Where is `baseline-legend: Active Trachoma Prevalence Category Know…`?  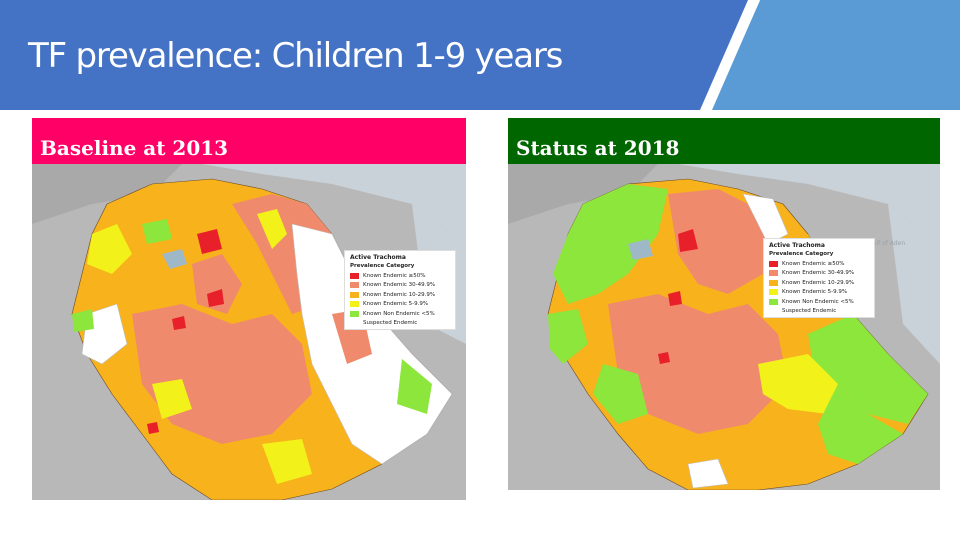
baseline-legend: Active Trachoma Prevalence Category Know… is located at coordinates (400, 290).